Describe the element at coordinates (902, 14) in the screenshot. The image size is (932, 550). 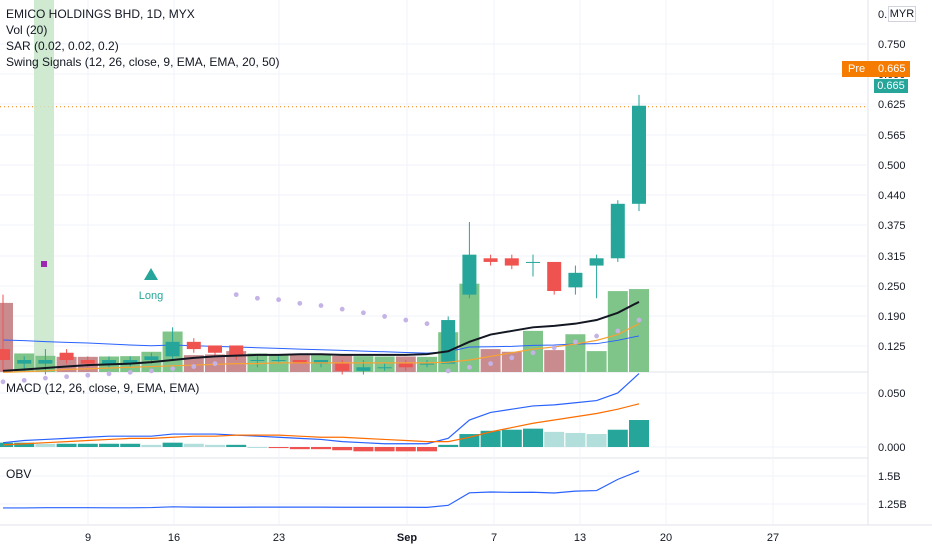
I see `currency-button: MYR` at that location.